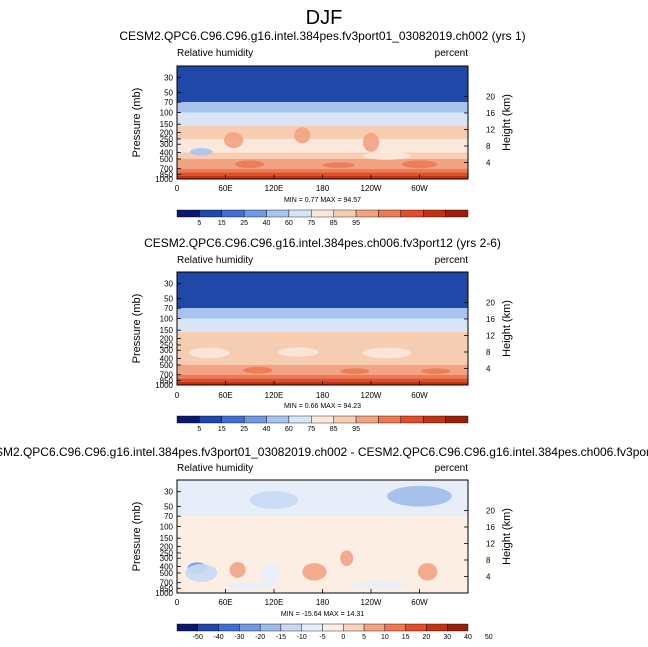 The height and width of the screenshot is (647, 648). What do you see at coordinates (334, 429) in the screenshot?
I see `colorbar-label: 85` at bounding box center [334, 429].